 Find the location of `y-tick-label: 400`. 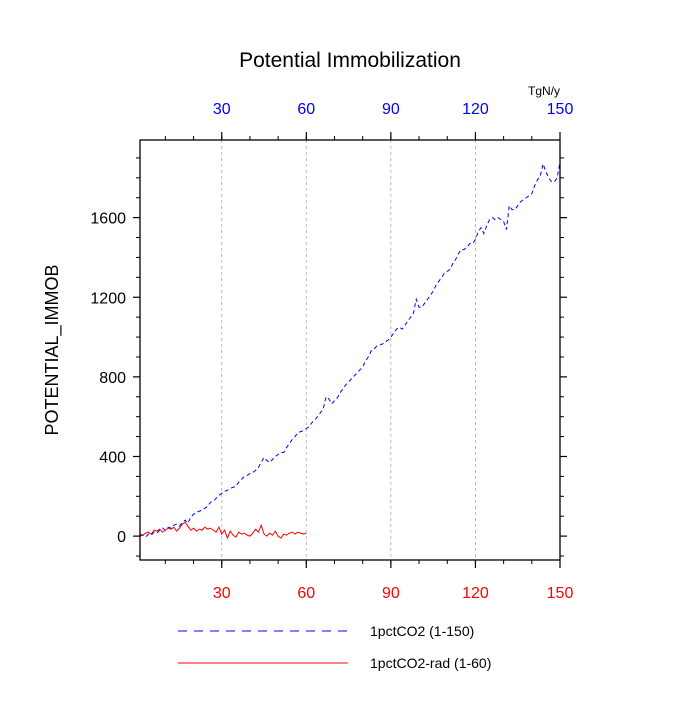

y-tick-label: 400 is located at coordinates (112, 457).